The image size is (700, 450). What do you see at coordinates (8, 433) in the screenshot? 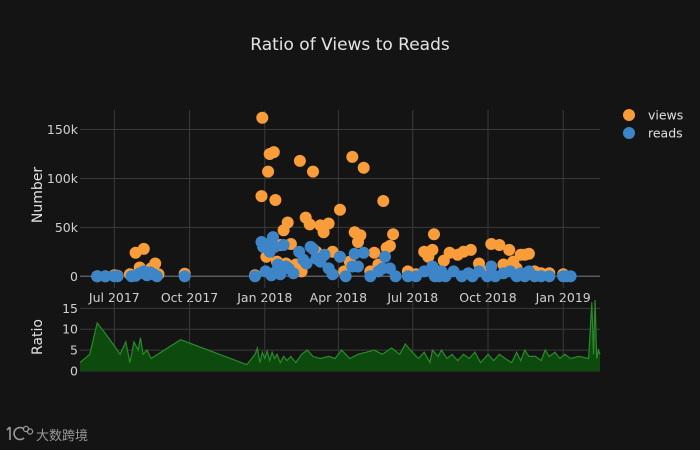
I see `logo-one-stroke` at bounding box center [8, 433].